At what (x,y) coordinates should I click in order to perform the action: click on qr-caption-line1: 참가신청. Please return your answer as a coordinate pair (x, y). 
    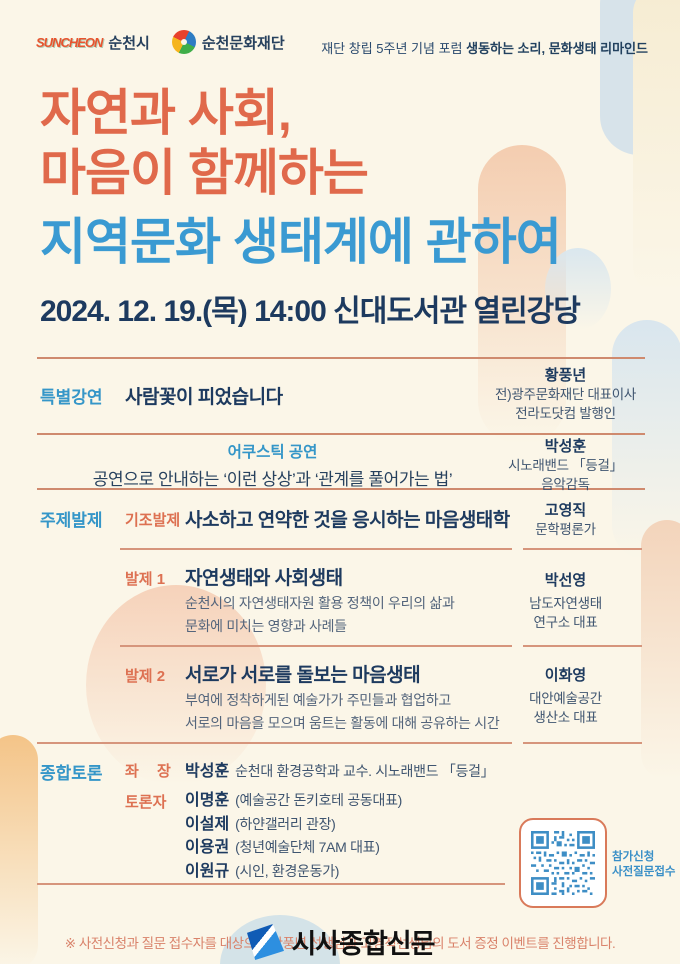
    Looking at the image, I should click on (633, 857).